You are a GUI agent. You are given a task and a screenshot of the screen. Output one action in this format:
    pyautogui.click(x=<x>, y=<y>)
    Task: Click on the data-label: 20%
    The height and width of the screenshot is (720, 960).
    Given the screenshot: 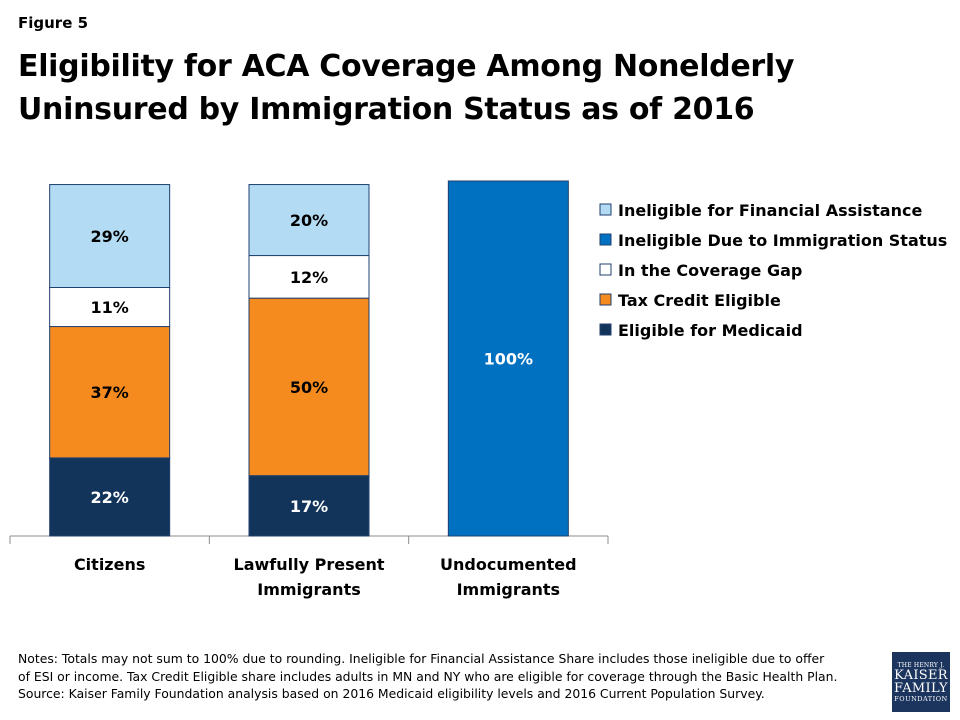 What is the action you would take?
    pyautogui.click(x=309, y=220)
    